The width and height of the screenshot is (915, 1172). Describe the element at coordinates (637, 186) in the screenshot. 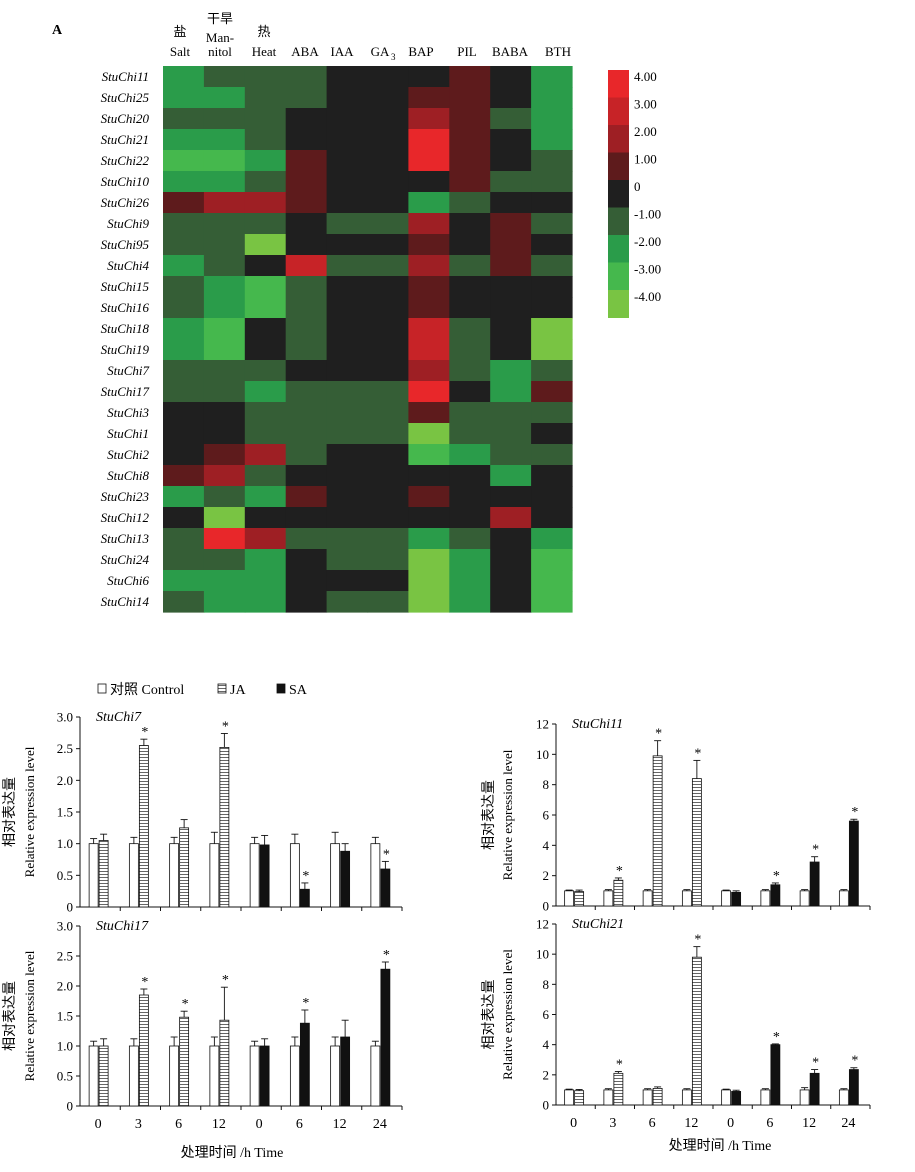

I see `legend-value: 0` at that location.